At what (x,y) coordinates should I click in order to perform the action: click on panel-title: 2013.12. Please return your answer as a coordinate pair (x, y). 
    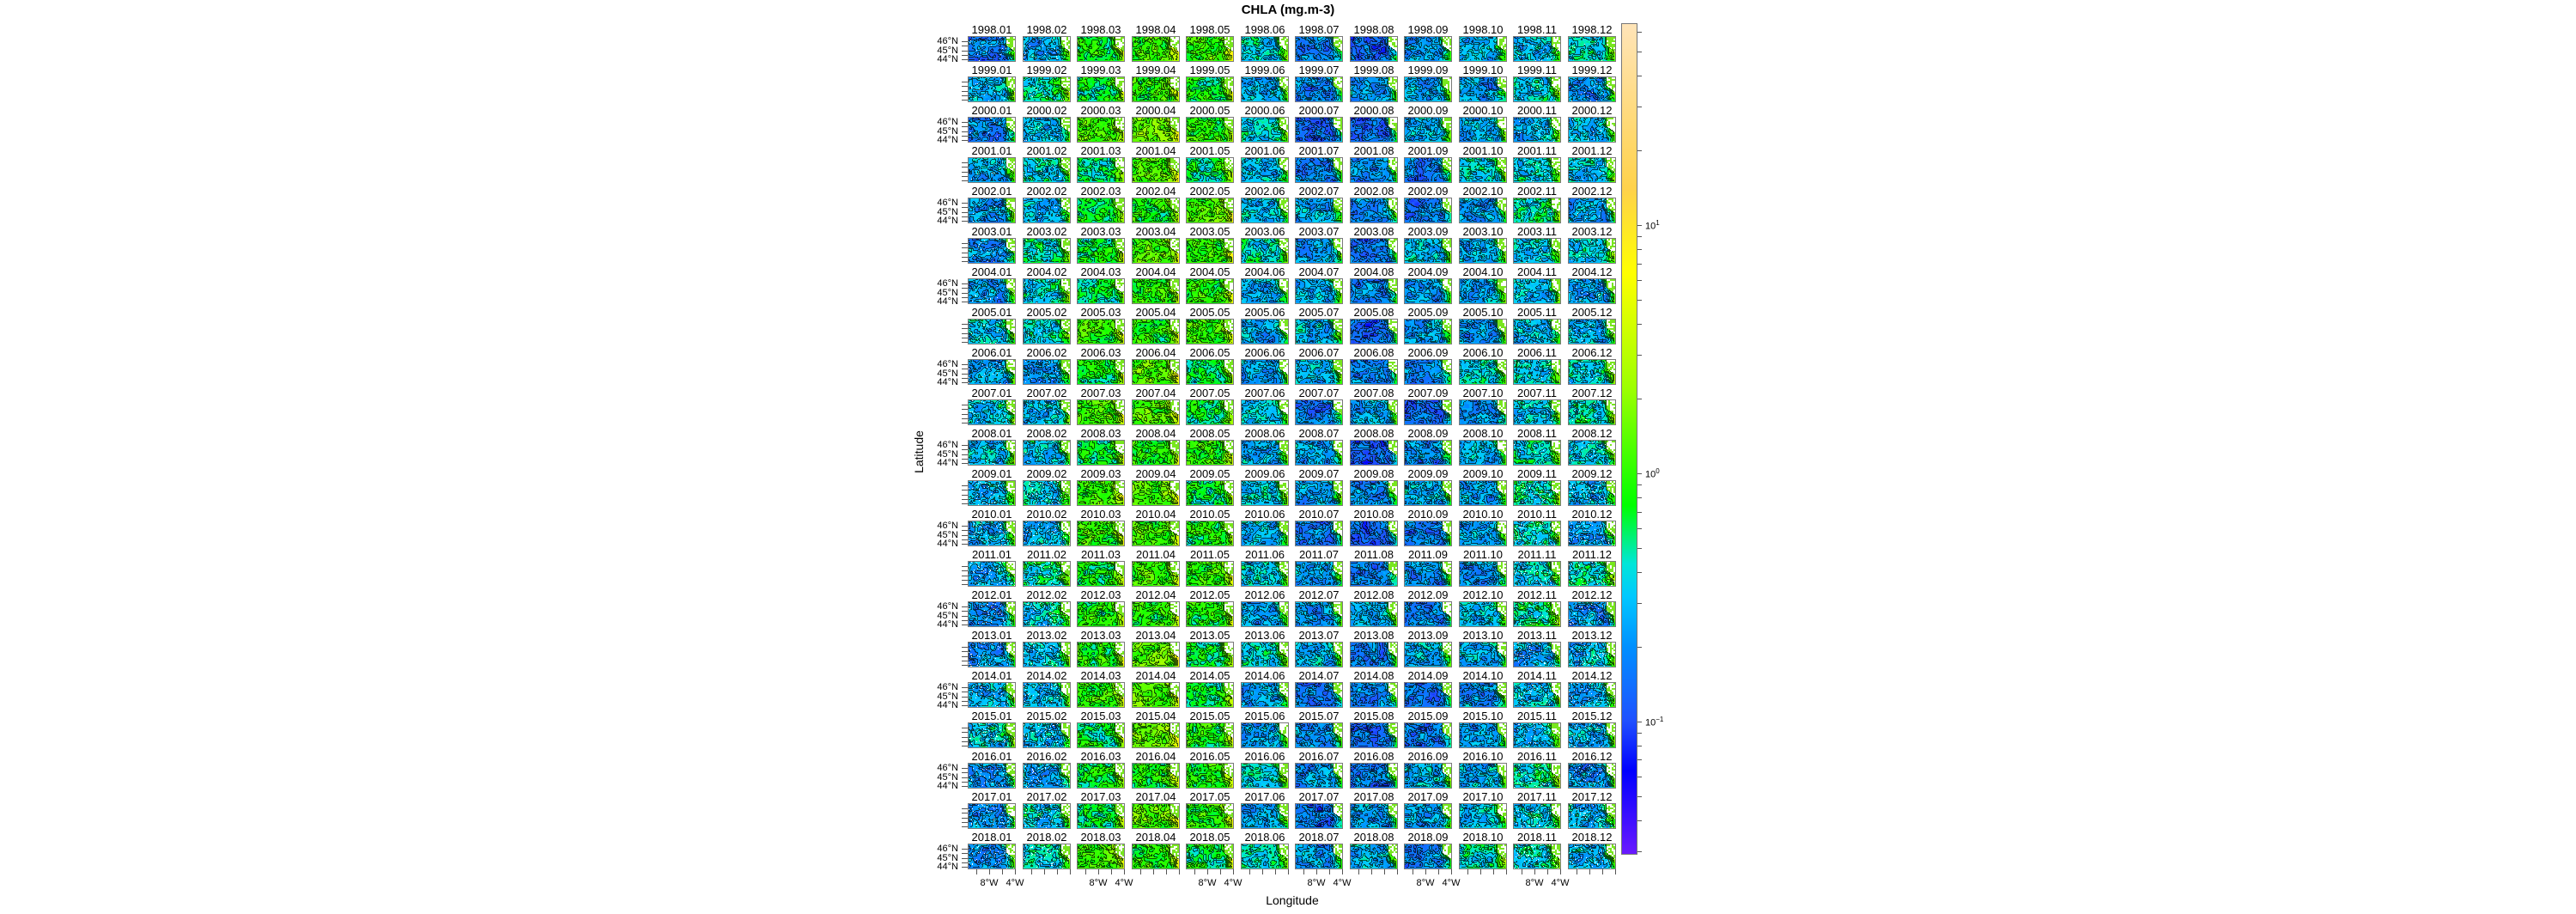
    Looking at the image, I should click on (1592, 635).